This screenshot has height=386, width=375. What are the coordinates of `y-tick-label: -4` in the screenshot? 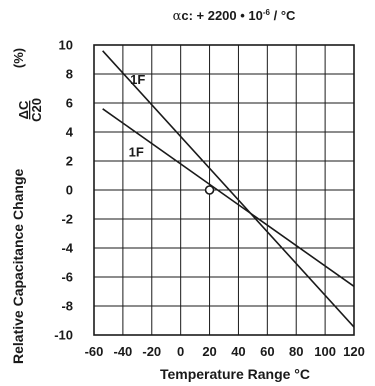 It's located at (67, 248).